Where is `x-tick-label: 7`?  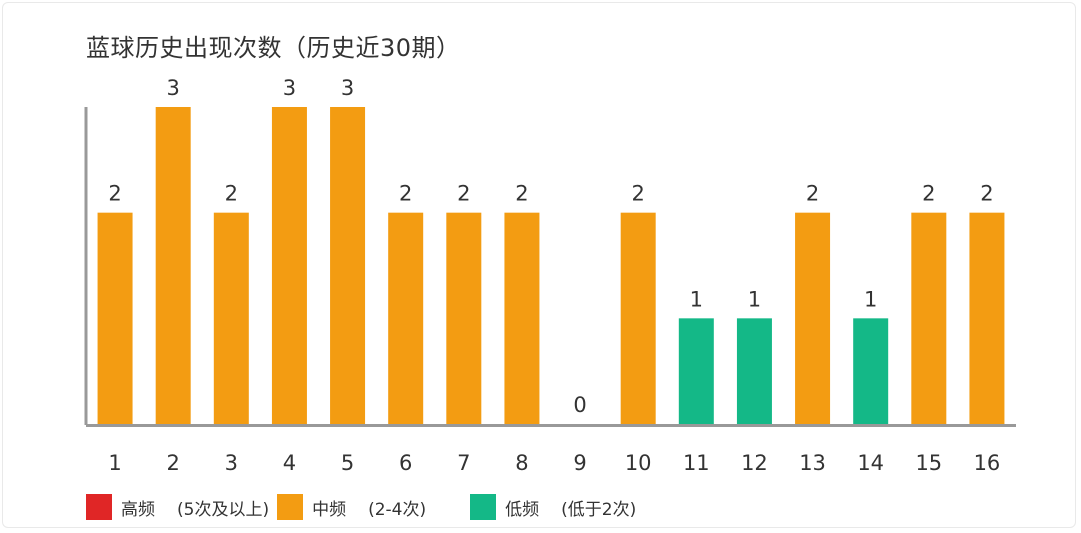
x-tick-label: 7 is located at coordinates (463, 463).